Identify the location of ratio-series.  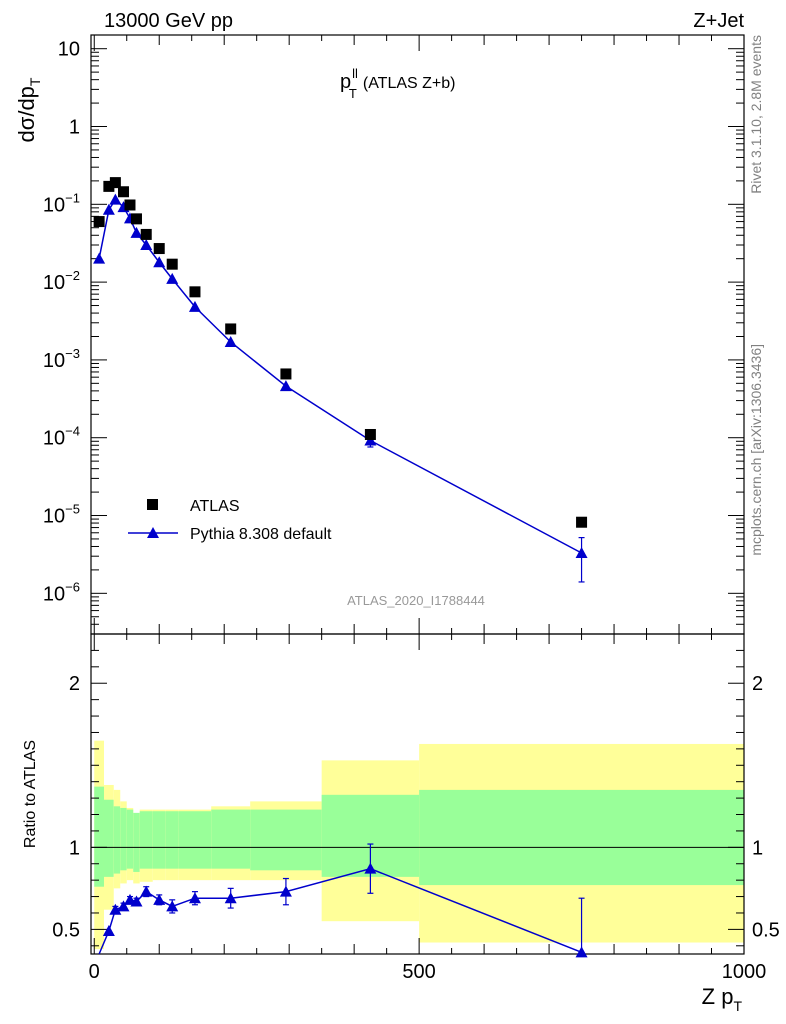
(343, 900).